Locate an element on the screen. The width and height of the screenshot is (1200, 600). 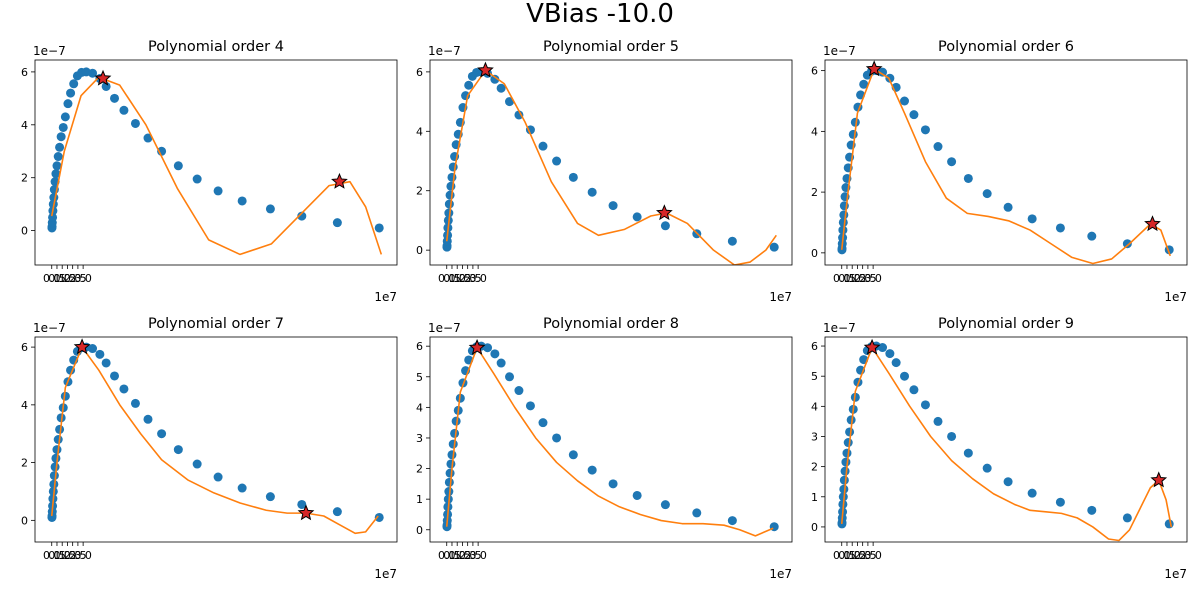
subplot-title: Polynomial order 8 is located at coordinates (611, 324).